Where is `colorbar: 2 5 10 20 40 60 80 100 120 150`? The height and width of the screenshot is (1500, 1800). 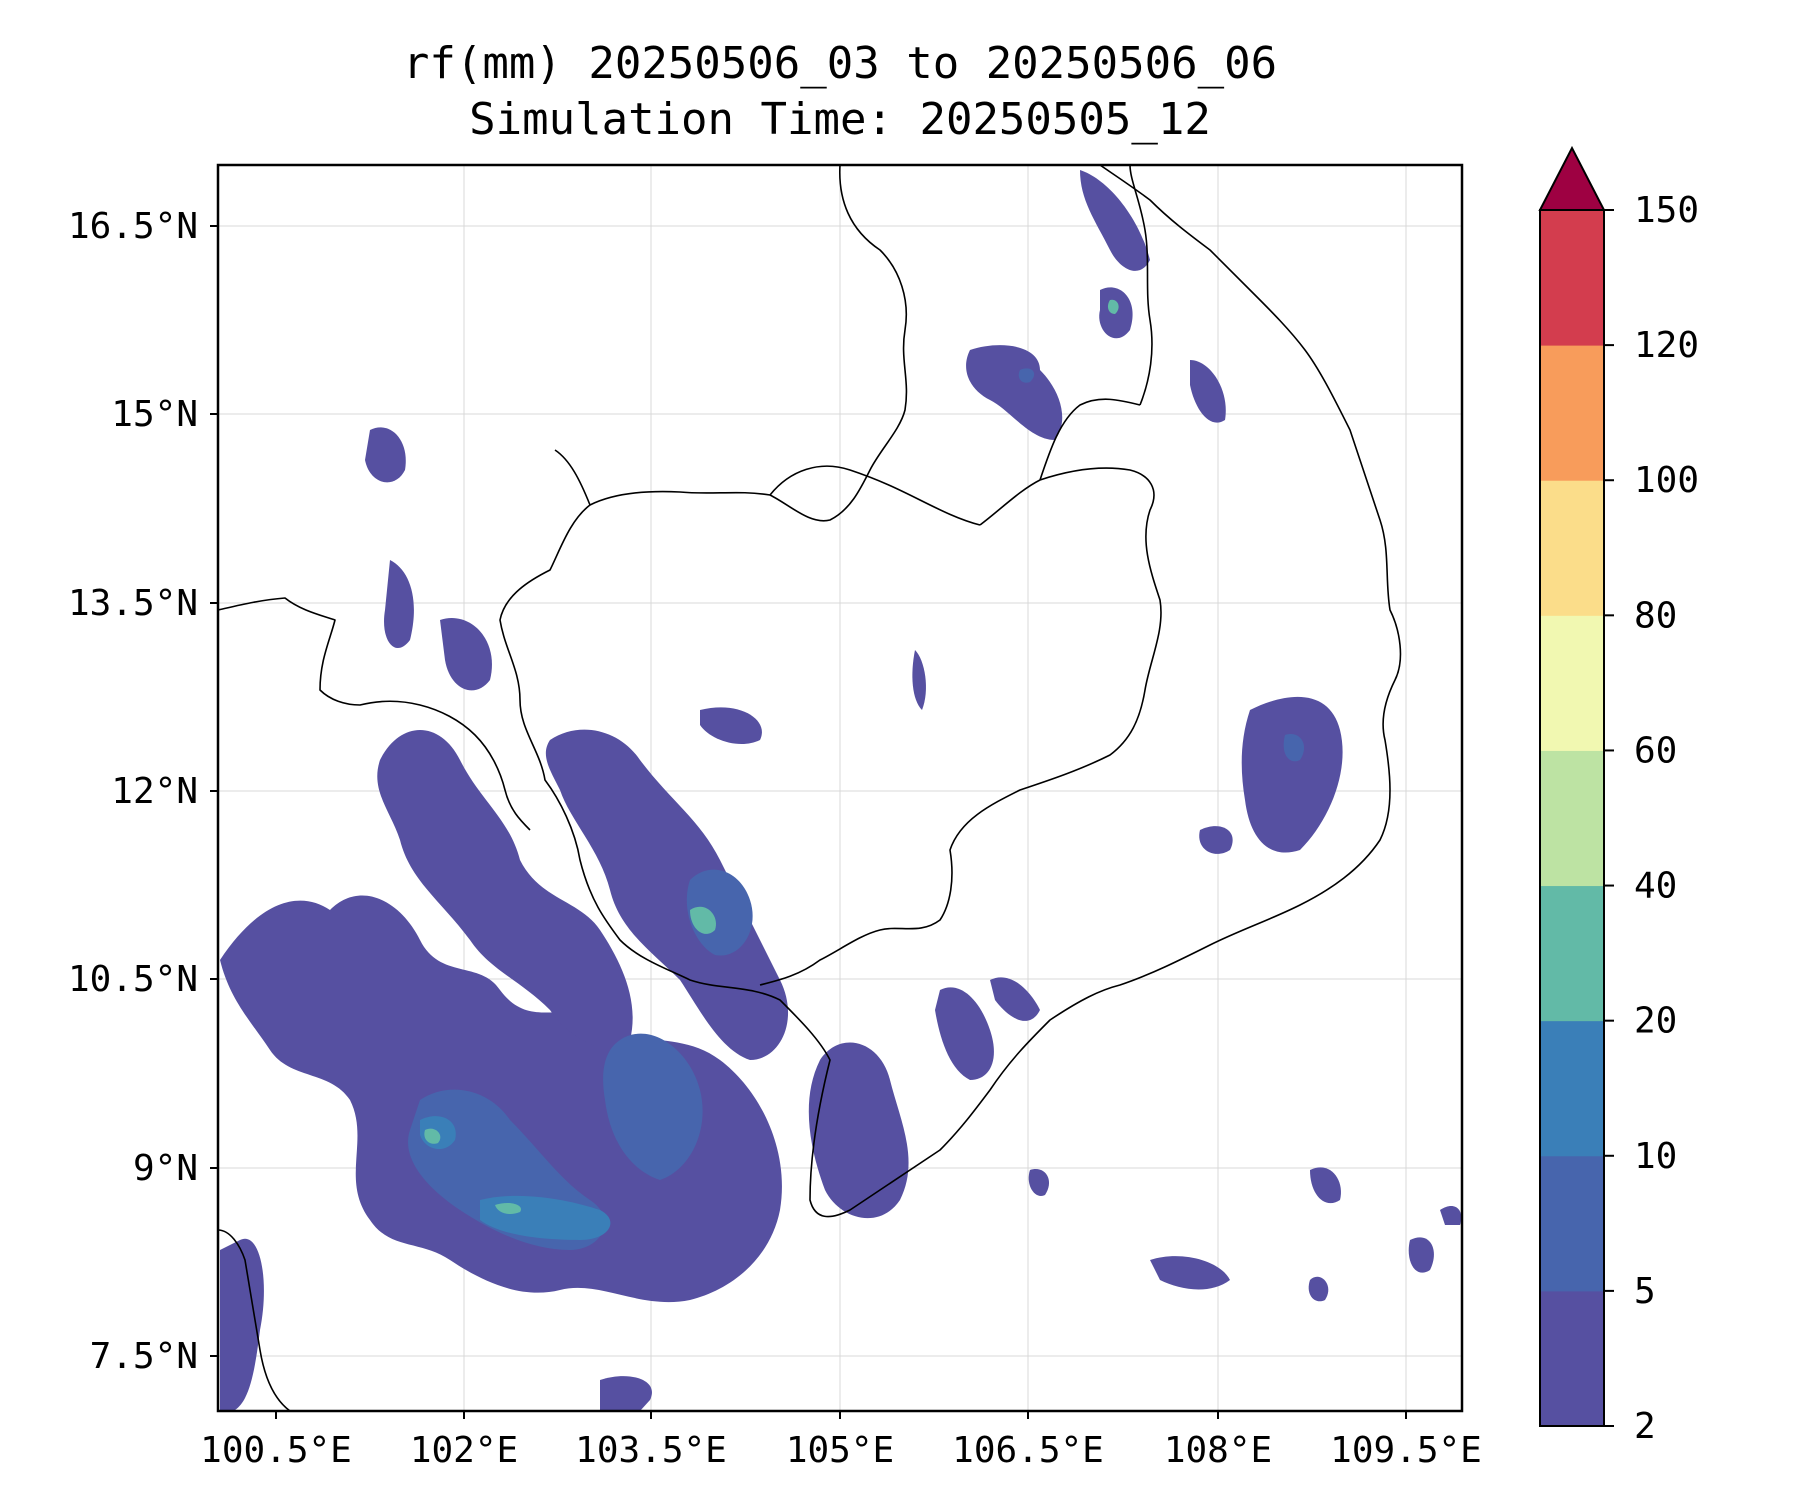
colorbar: 2 5 10 20 40 60 80 100 120 150 is located at coordinates (1618, 796).